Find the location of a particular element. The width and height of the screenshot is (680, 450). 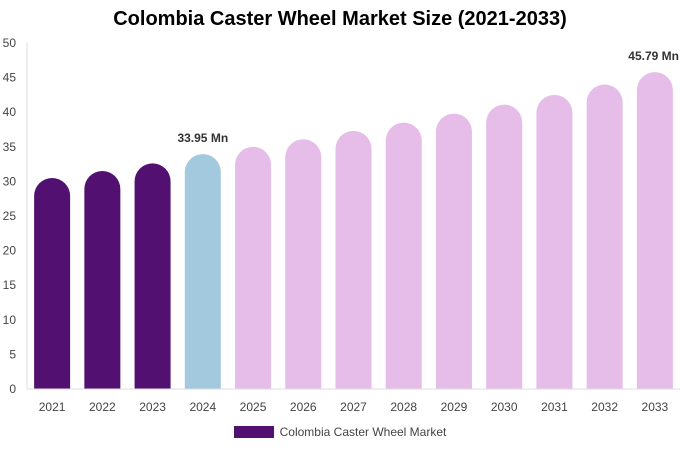

y-tick-label: 30 is located at coordinates (10, 181).